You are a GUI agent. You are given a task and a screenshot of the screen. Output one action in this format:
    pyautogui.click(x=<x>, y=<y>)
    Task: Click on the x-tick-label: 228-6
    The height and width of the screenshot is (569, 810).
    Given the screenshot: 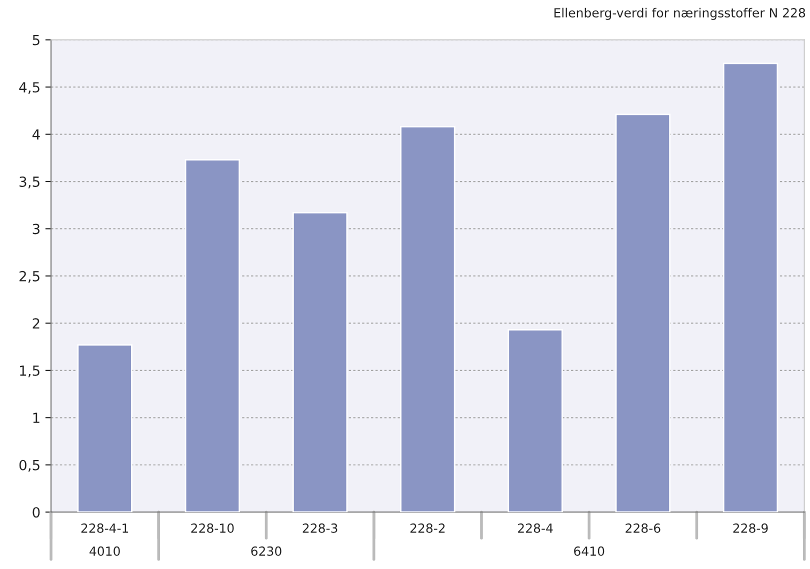 What is the action you would take?
    pyautogui.click(x=643, y=528)
    